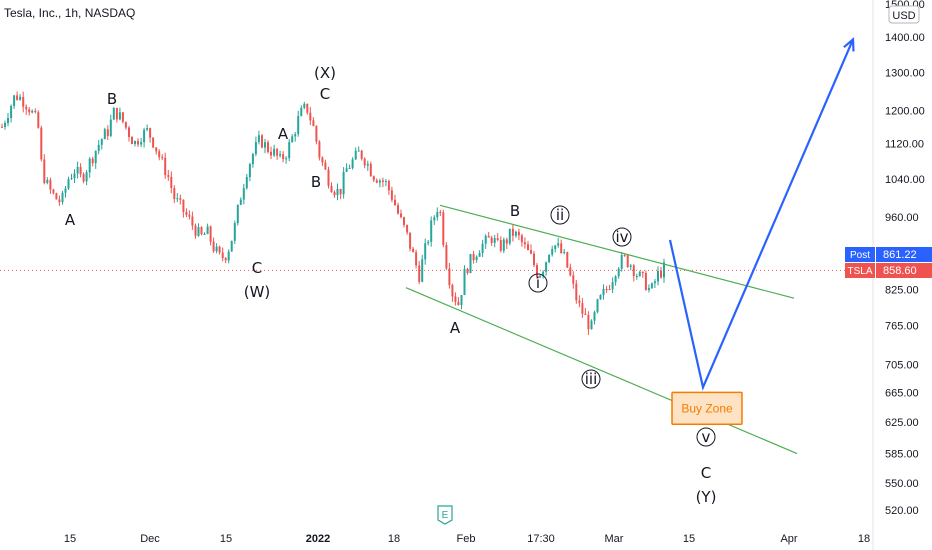 The width and height of the screenshot is (932, 550). What do you see at coordinates (467, 539) in the screenshot?
I see `time-axis: 15 Dec 15 2022 18 Feb 17:30 Mar 15 Apr 18` at bounding box center [467, 539].